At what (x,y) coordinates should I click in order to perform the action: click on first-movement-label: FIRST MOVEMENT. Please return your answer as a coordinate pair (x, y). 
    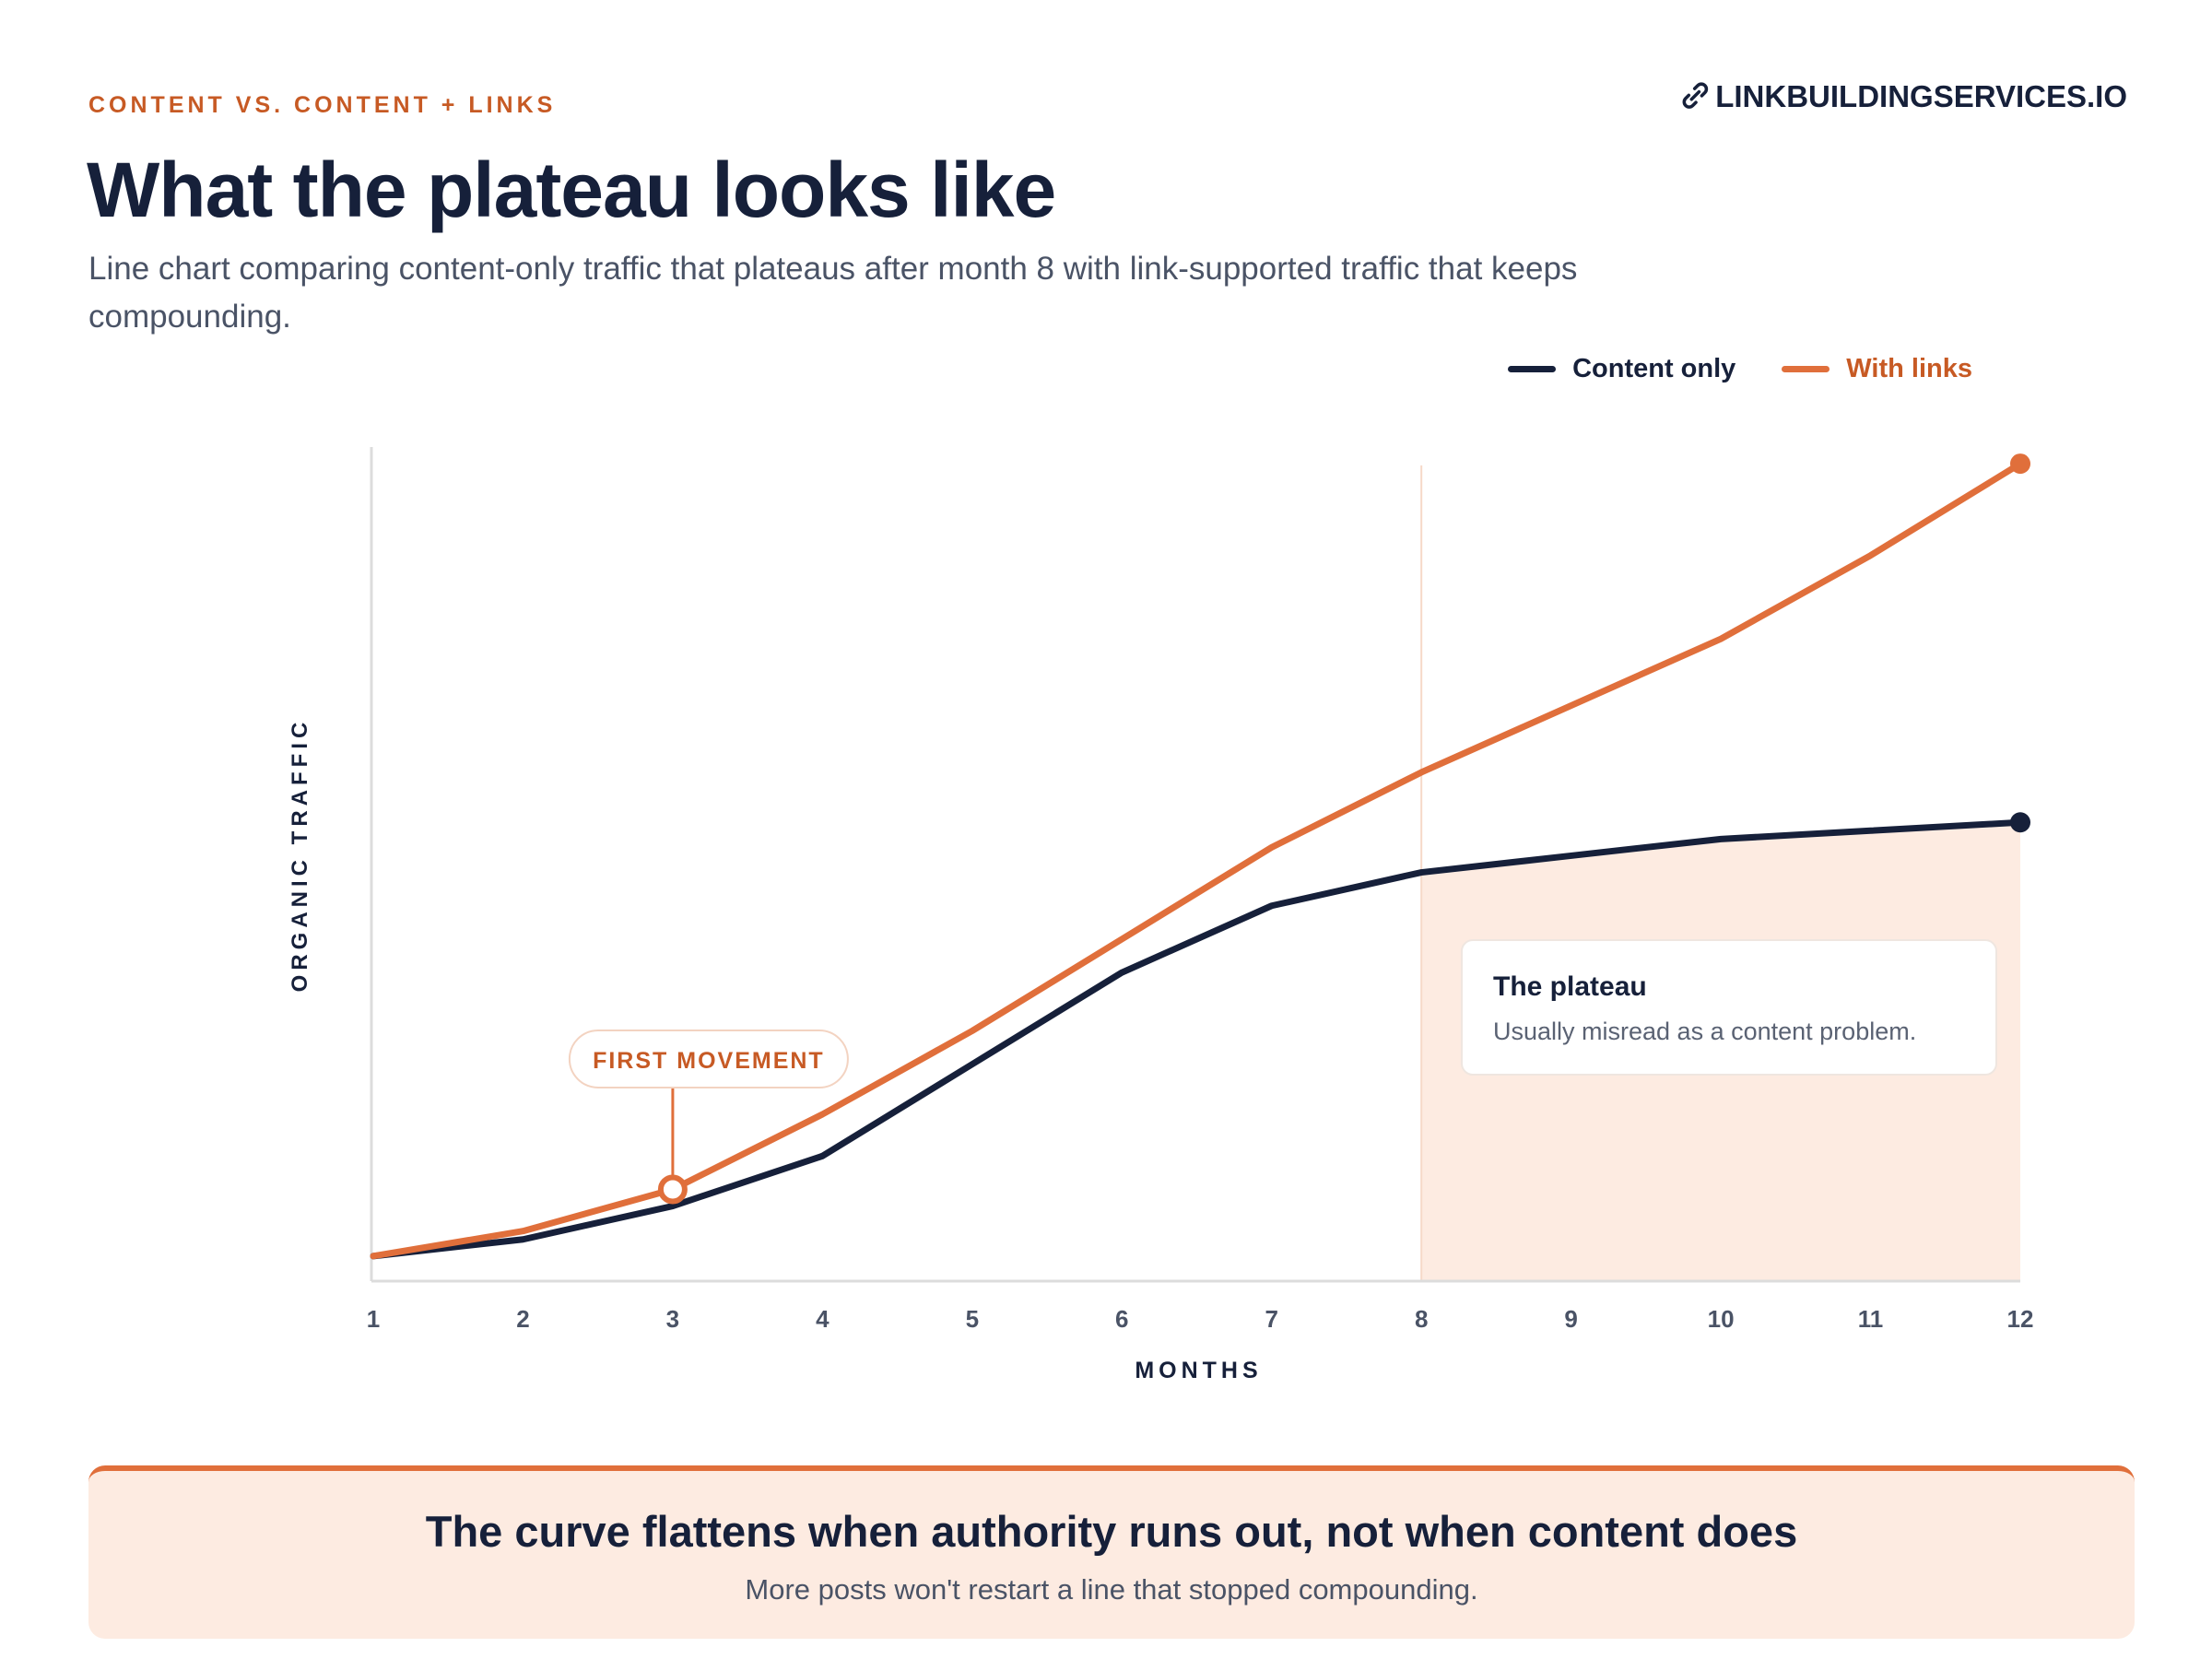
    Looking at the image, I should click on (709, 1061).